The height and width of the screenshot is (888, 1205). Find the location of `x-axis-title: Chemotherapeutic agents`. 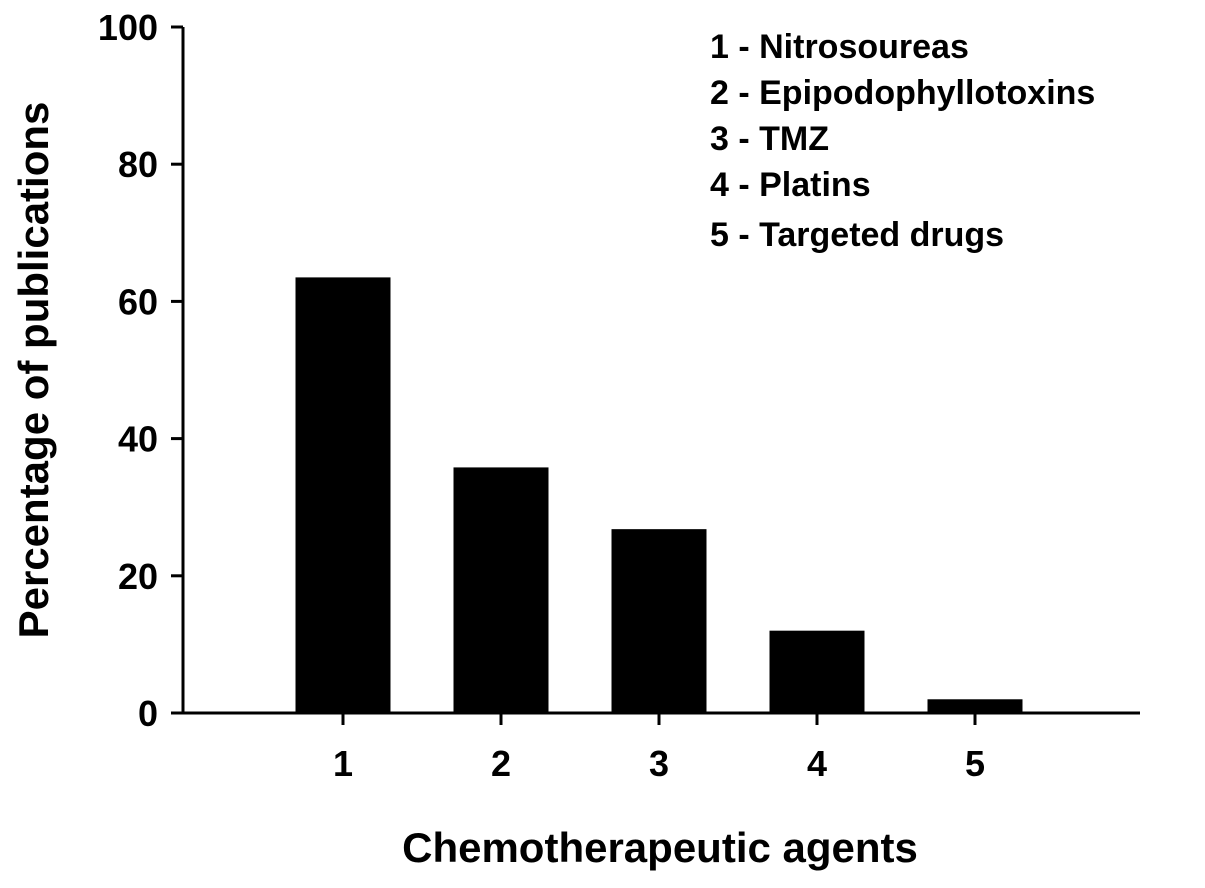

x-axis-title: Chemotherapeutic agents is located at coordinates (660, 847).